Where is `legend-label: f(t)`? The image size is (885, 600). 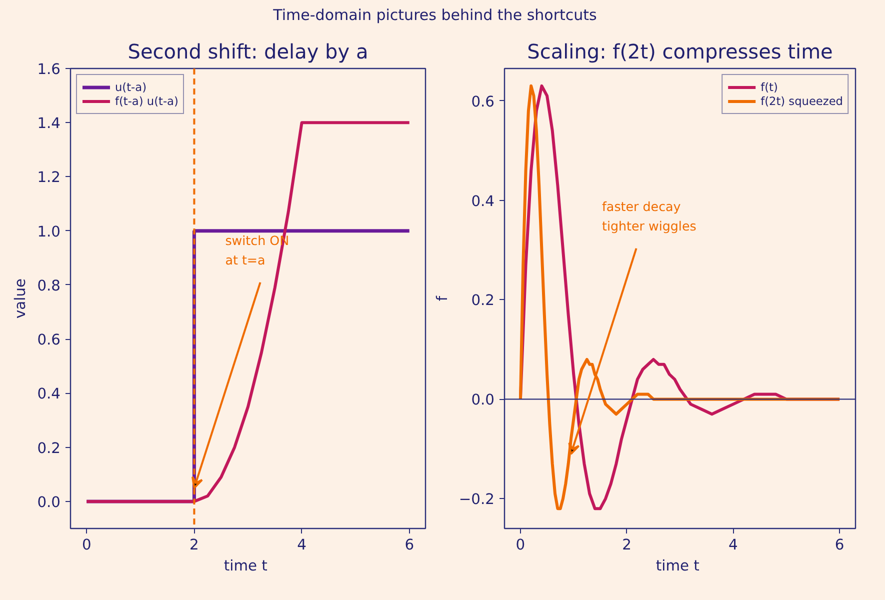
legend-label: f(t) is located at coordinates (769, 87).